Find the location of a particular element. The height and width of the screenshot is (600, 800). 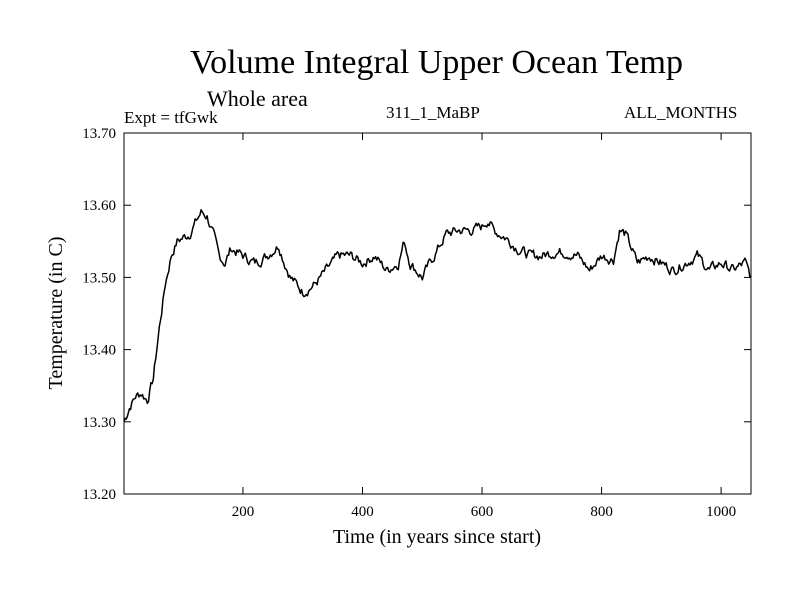

x-tick-label: 400 is located at coordinates (362, 512).